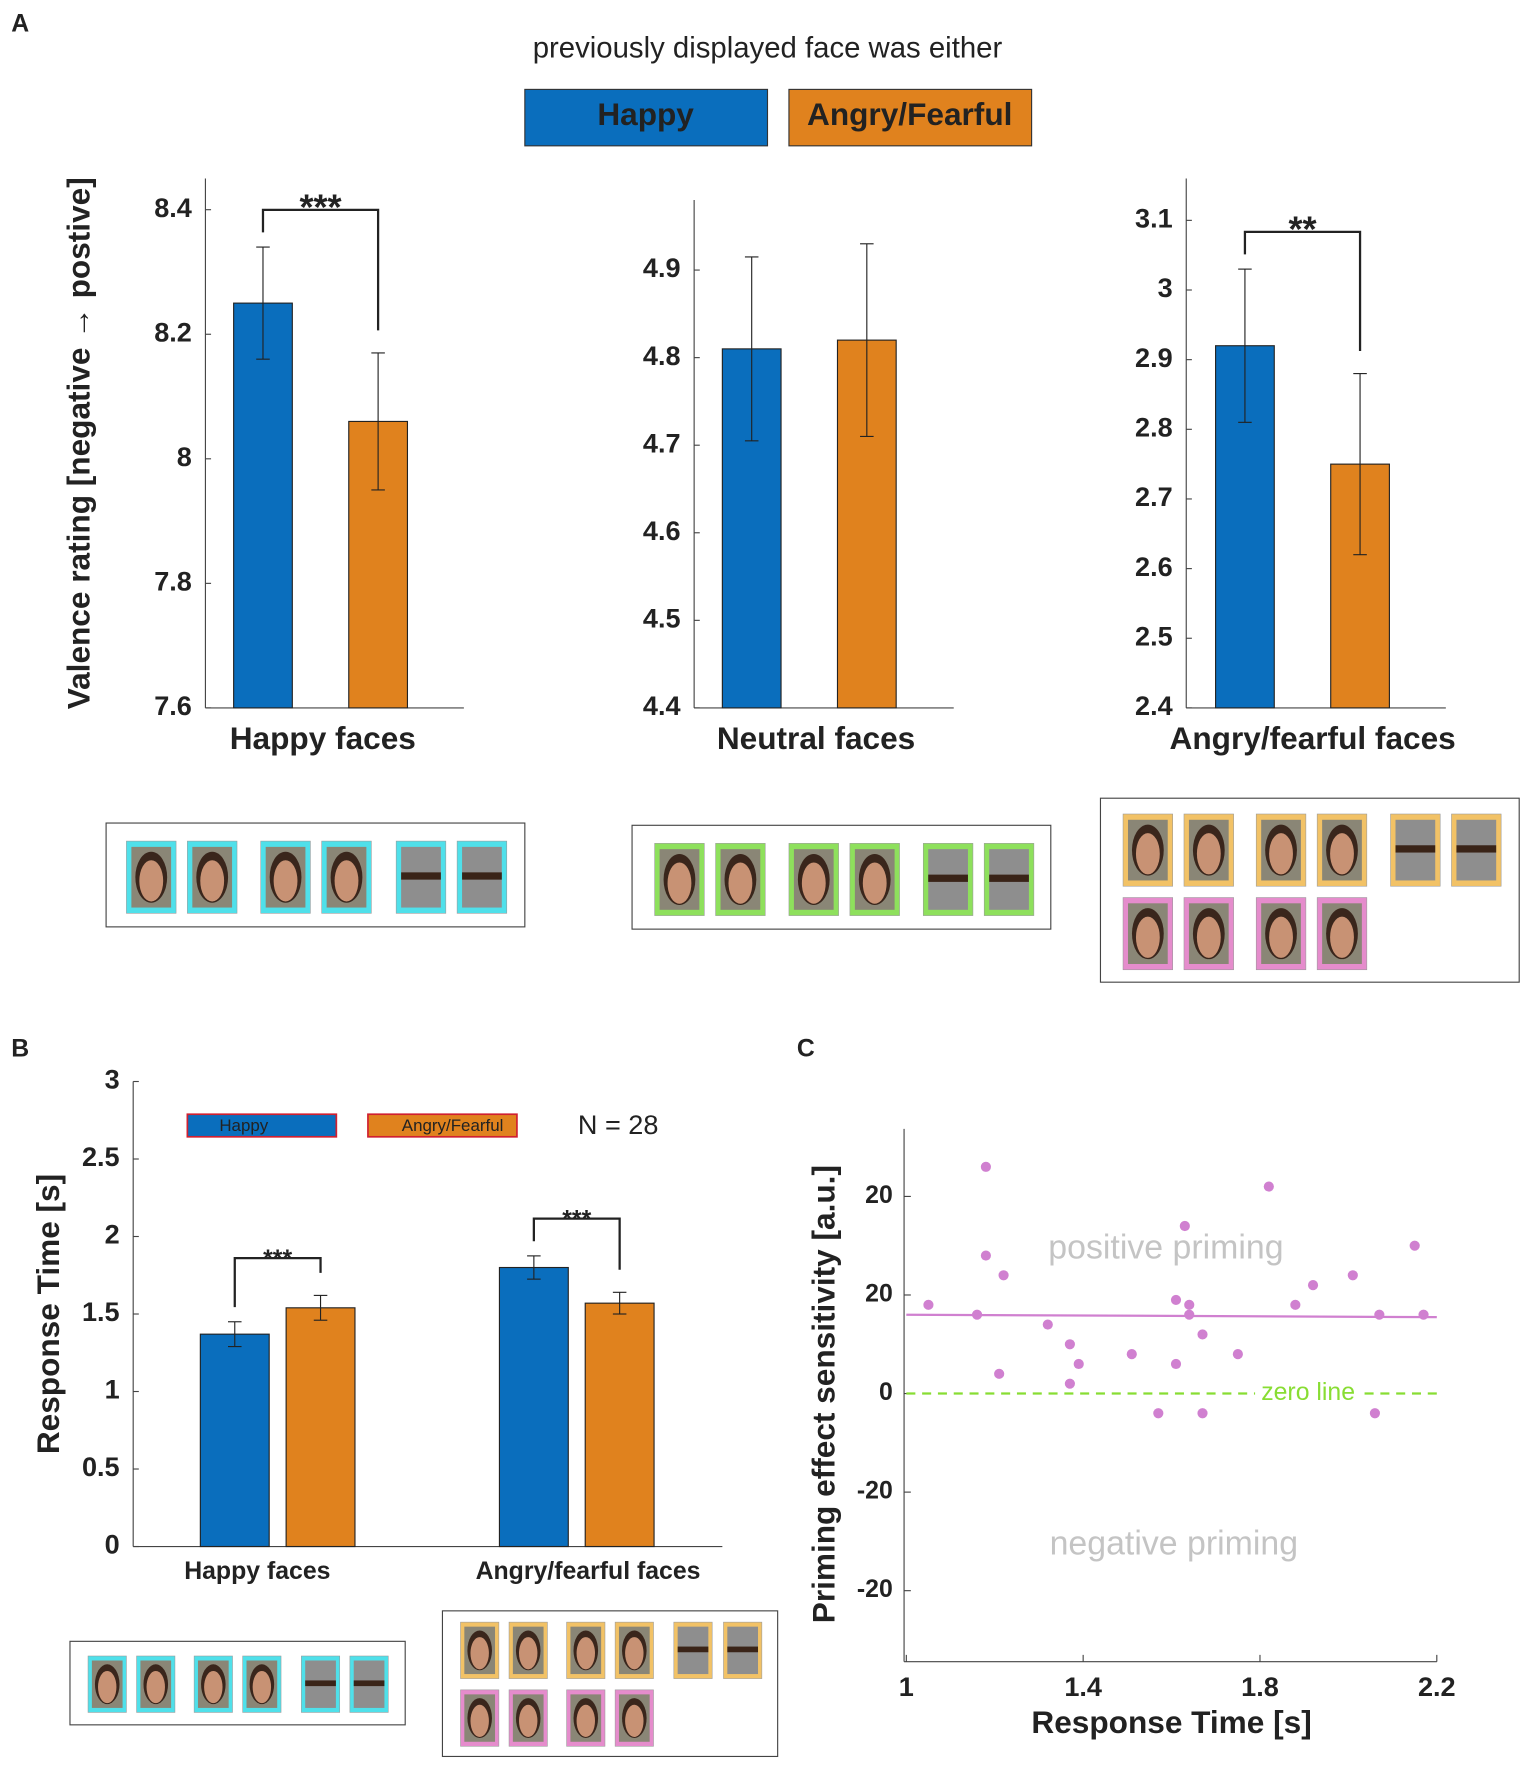 The width and height of the screenshot is (1535, 1777). What do you see at coordinates (1174, 1543) in the screenshot?
I see `region-label: negative priming` at bounding box center [1174, 1543].